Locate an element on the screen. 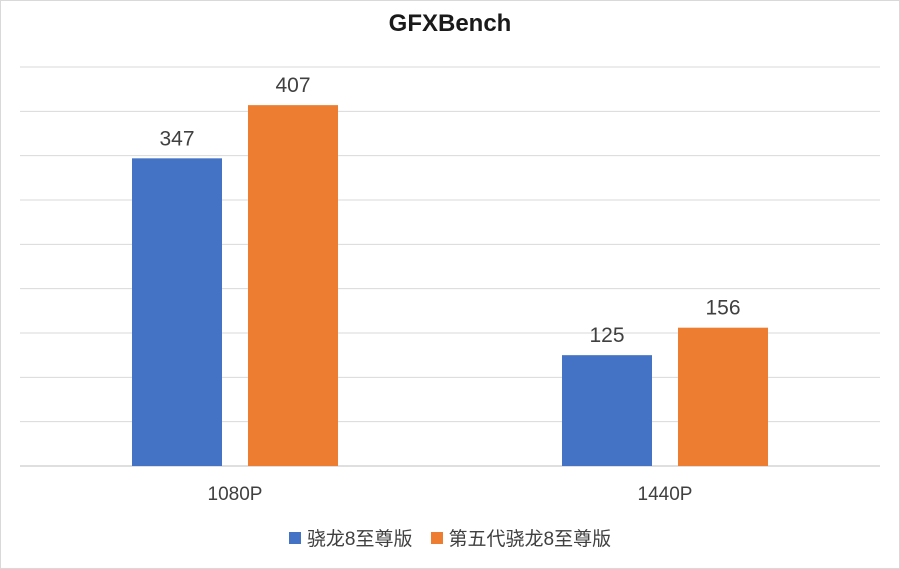  data-label-1440p-series-2: 156 is located at coordinates (722, 308).